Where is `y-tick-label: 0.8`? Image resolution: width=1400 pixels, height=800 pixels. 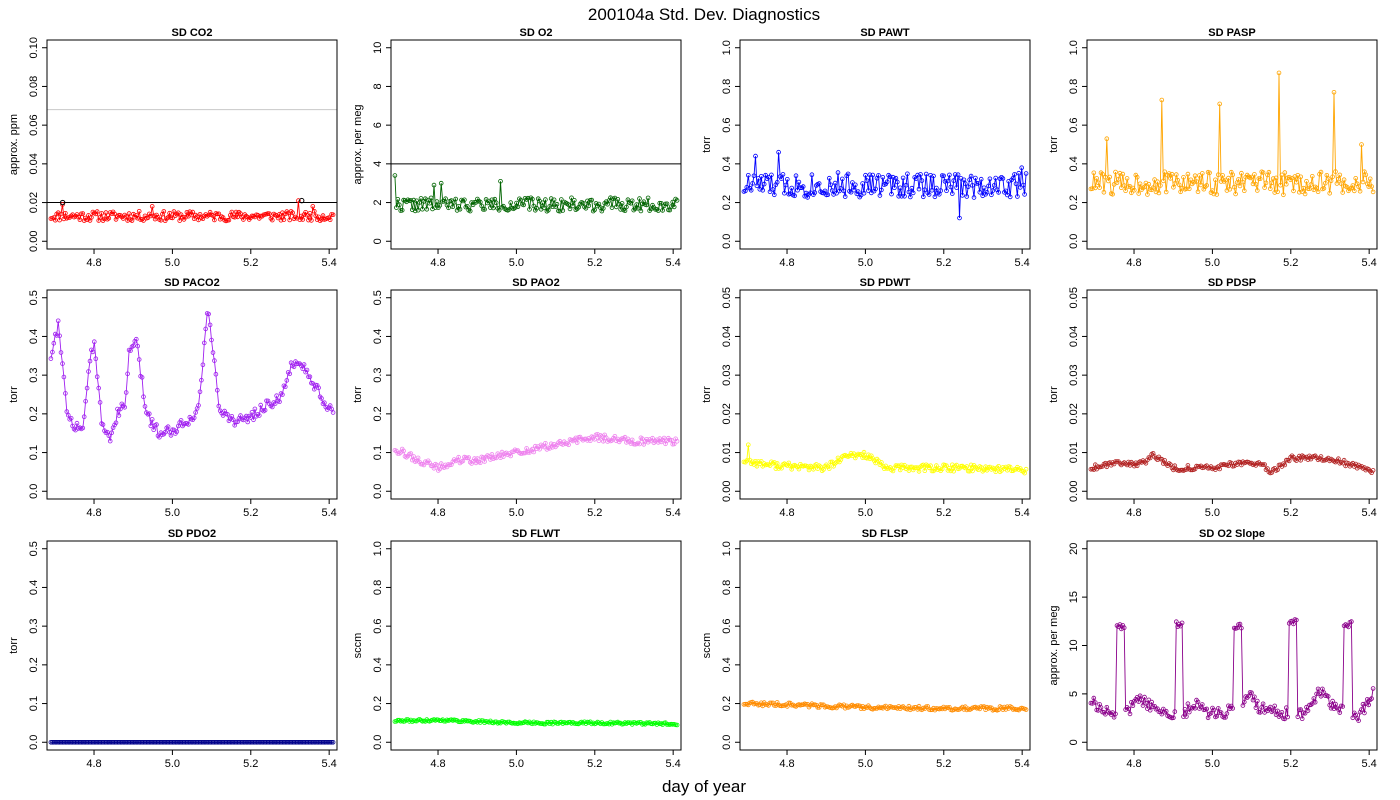 y-tick-label: 0.8 is located at coordinates (727, 587).